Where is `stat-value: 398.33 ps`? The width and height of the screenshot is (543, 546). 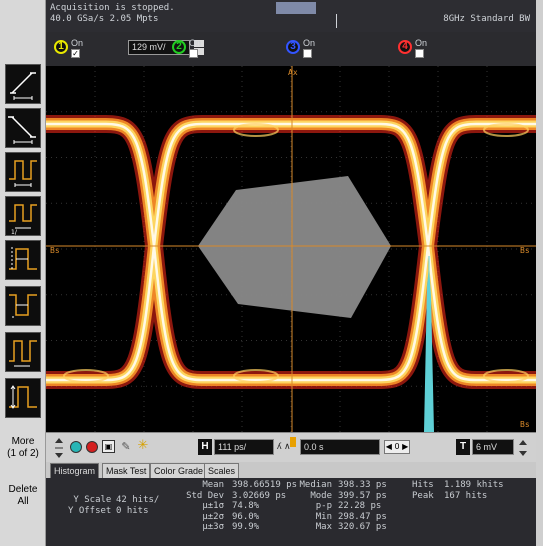 stat-value: 398.33 ps is located at coordinates (362, 485).